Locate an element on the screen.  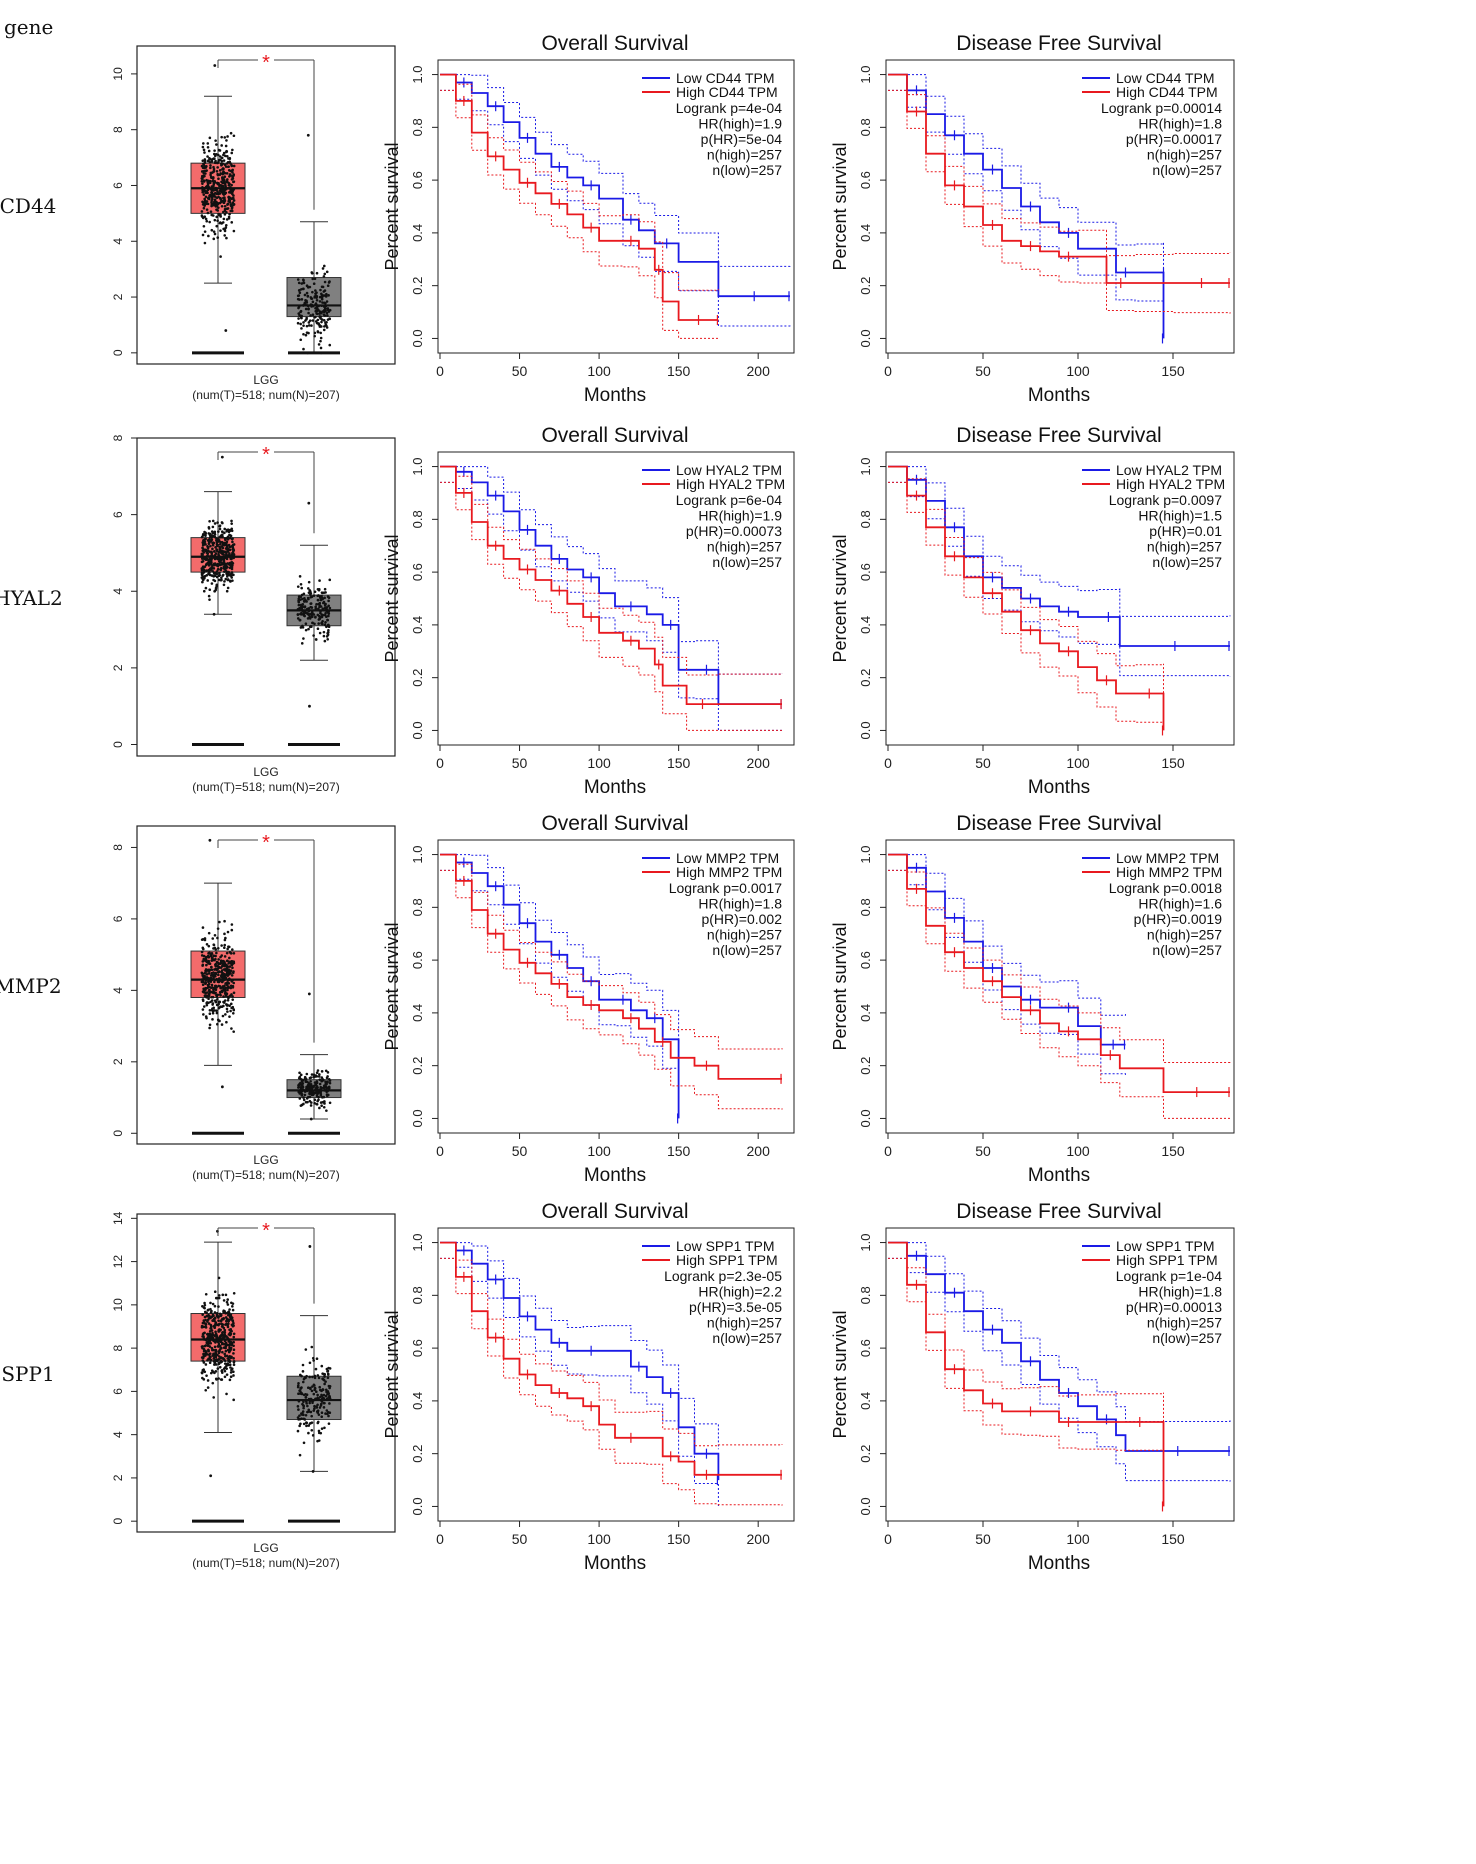
high-survival-curve is located at coordinates (611, 585).